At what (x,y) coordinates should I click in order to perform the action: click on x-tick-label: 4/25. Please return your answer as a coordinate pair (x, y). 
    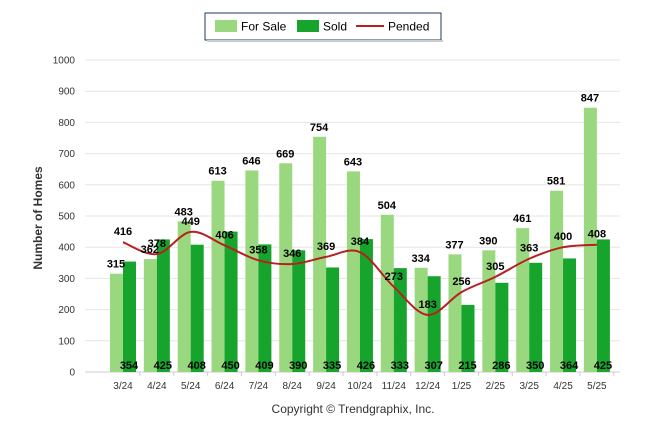
    Looking at the image, I should click on (563, 386).